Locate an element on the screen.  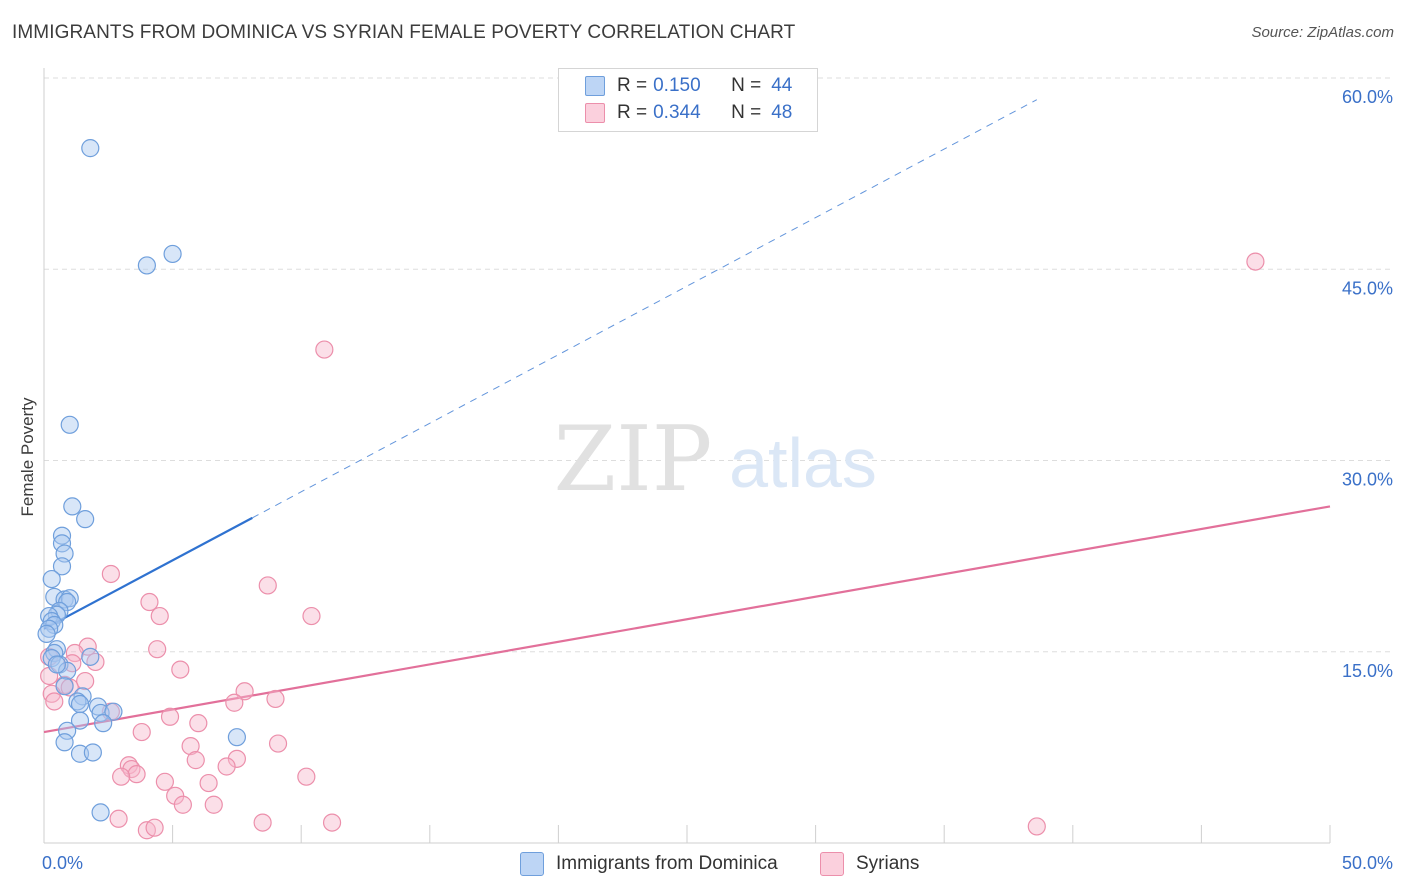
bottom-legend-label-dominica: Immigrants from Dominica is located at coordinates (667, 863).